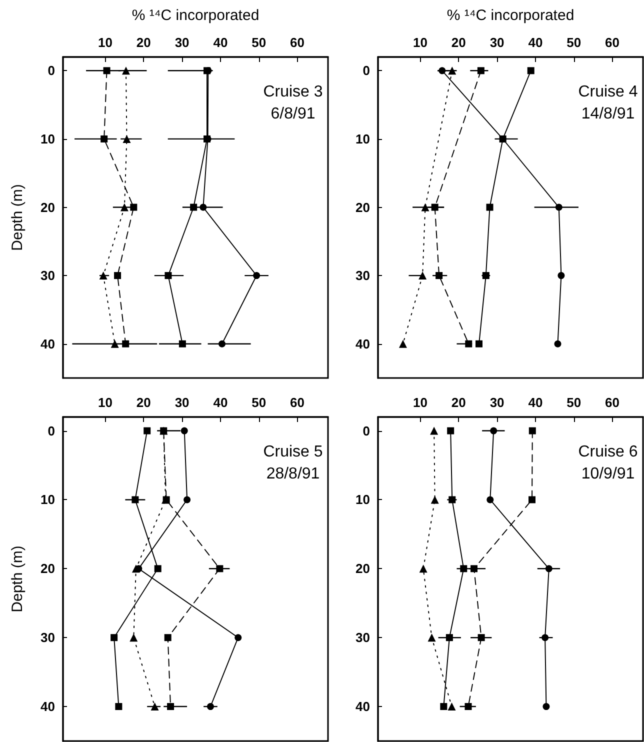  What do you see at coordinates (293, 474) in the screenshot?
I see `text: 28/8/91` at bounding box center [293, 474].